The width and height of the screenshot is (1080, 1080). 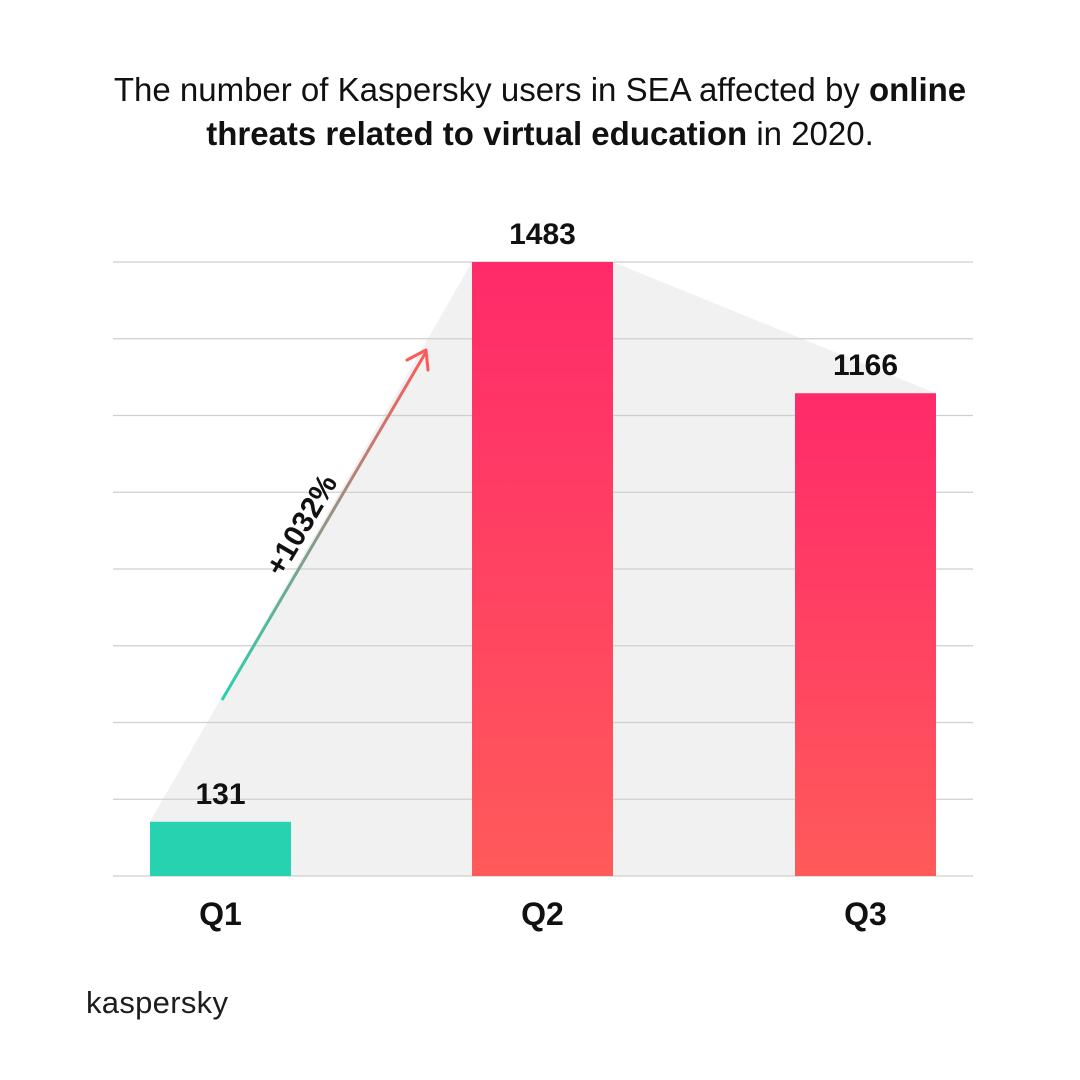 What do you see at coordinates (542, 914) in the screenshot?
I see `category-label-q2: Q2` at bounding box center [542, 914].